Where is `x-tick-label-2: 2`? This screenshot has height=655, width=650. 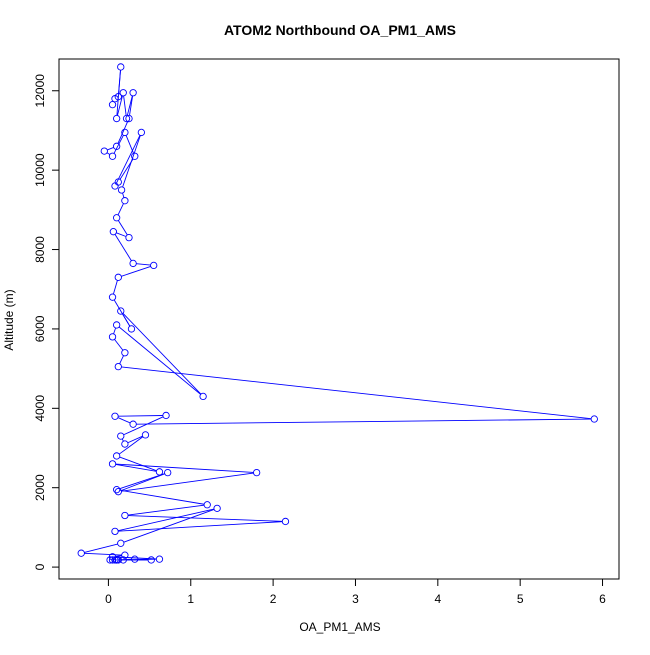
x-tick-label-2: 2 is located at coordinates (273, 599).